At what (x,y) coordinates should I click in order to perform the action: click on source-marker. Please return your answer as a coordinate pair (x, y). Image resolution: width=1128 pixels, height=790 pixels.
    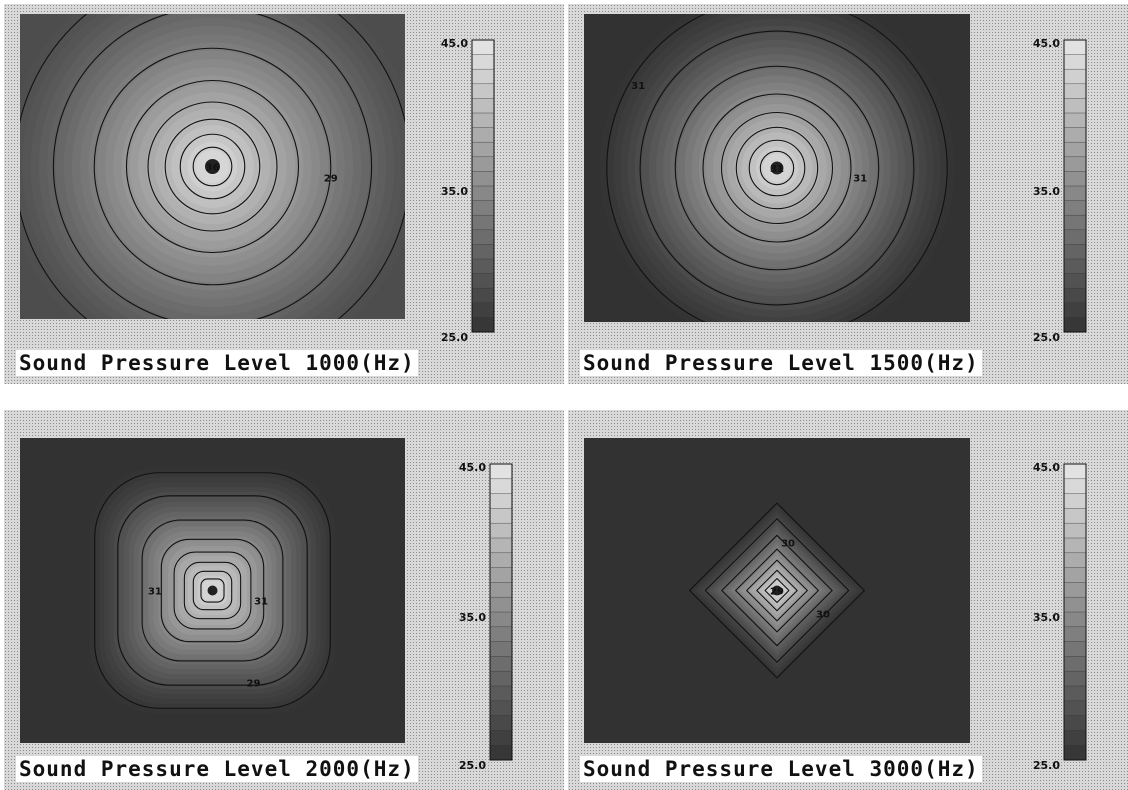
    Looking at the image, I should click on (212, 166).